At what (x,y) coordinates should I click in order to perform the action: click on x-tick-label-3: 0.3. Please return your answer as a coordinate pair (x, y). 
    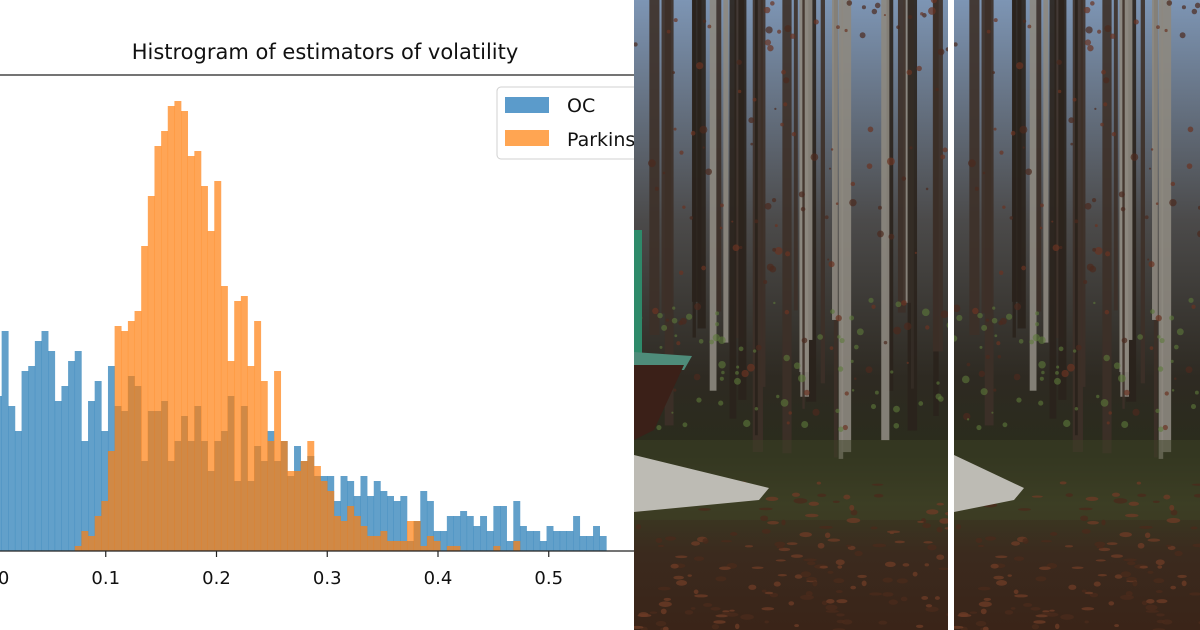
    Looking at the image, I should click on (327, 578).